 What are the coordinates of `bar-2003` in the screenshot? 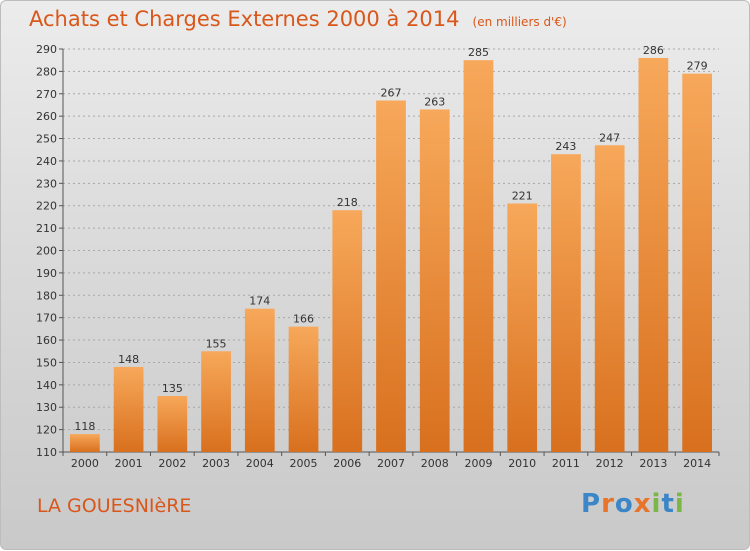 It's located at (216, 401).